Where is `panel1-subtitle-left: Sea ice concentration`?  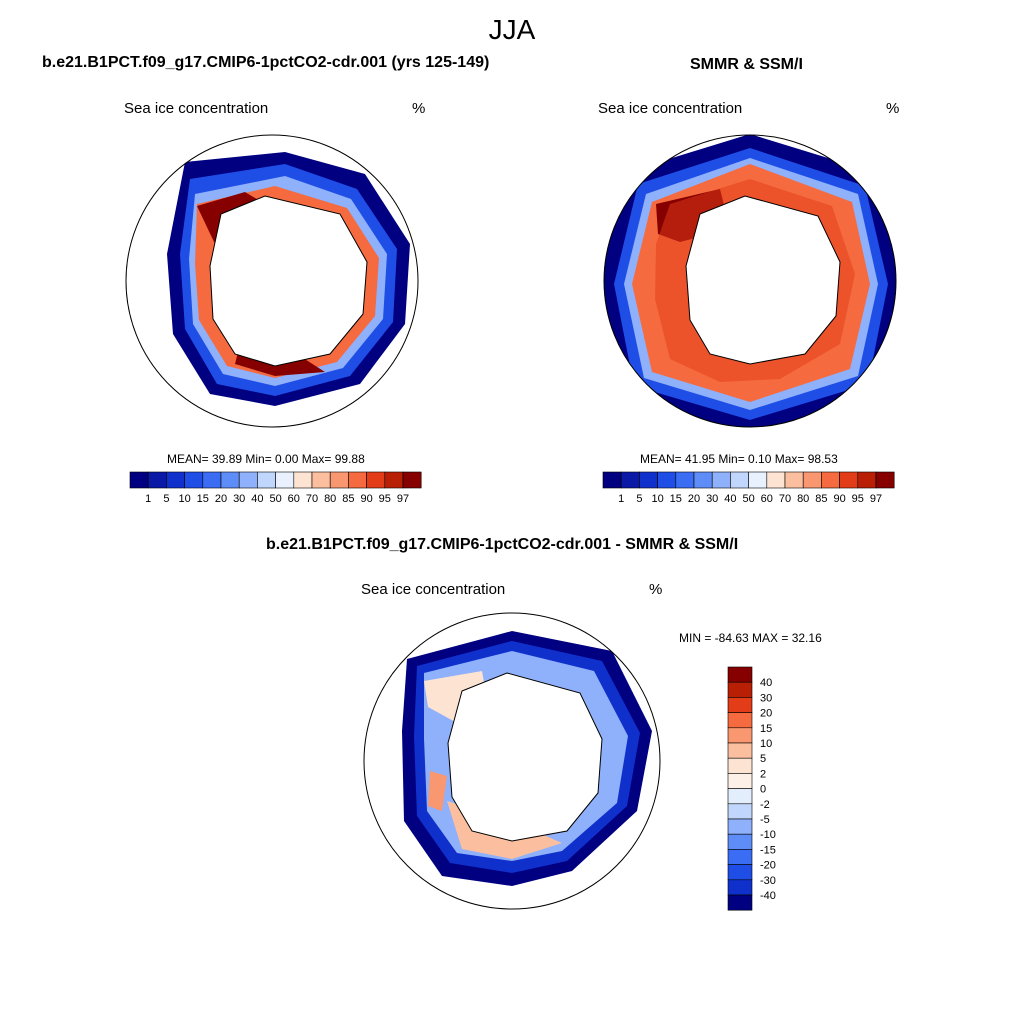 panel1-subtitle-left: Sea ice concentration is located at coordinates (196, 108).